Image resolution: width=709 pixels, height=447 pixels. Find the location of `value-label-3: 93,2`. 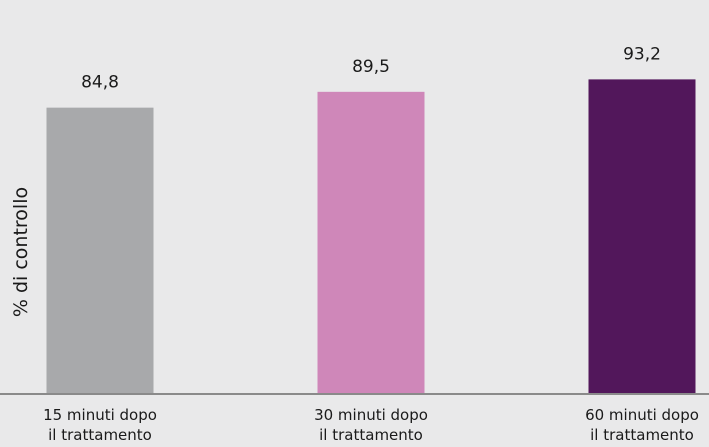

value-label-3: 93,2 is located at coordinates (642, 54).